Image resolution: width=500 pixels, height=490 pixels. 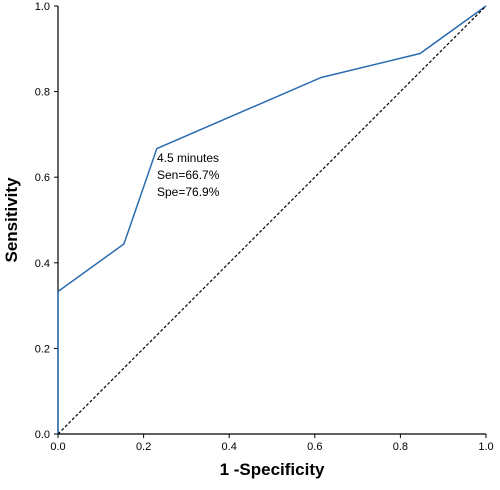 I want to click on y-tick-label: 0.4, so click(x=42, y=264).